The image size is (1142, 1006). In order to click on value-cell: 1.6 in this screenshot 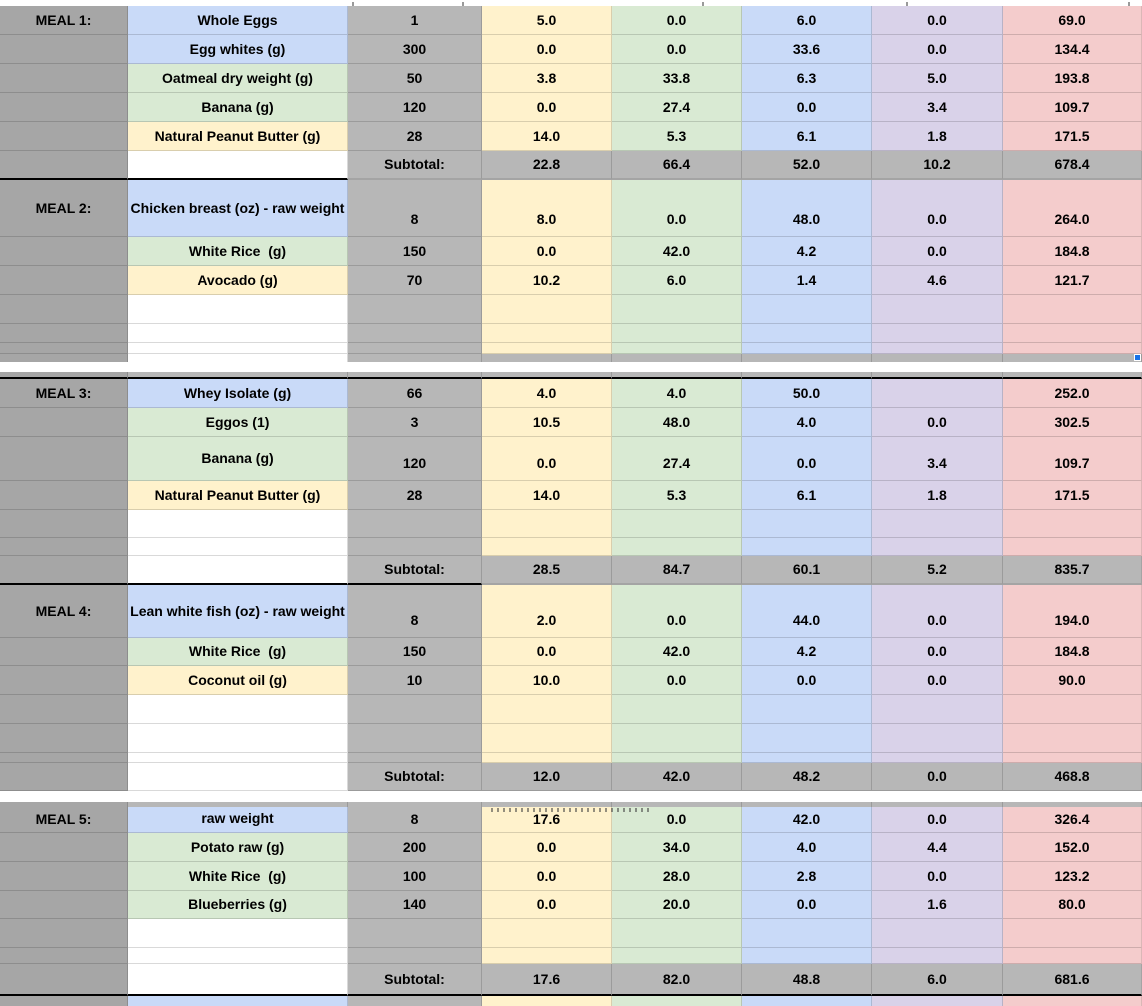, I will do `click(937, 905)`.